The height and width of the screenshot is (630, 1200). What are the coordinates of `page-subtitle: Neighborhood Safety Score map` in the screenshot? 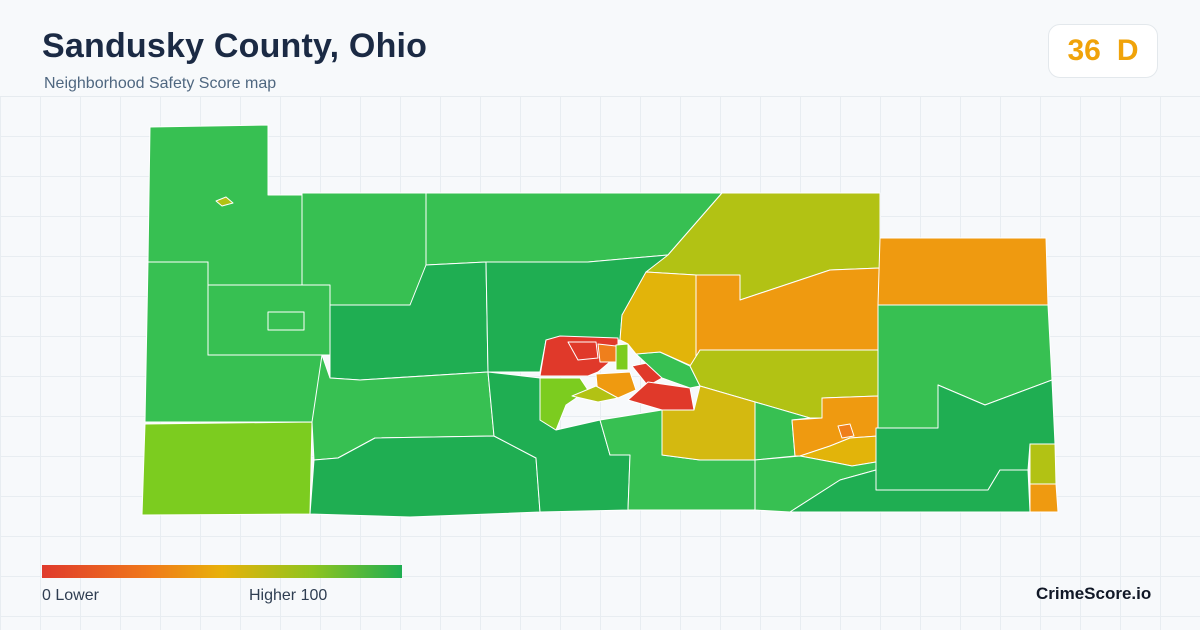 It's located at (160, 83).